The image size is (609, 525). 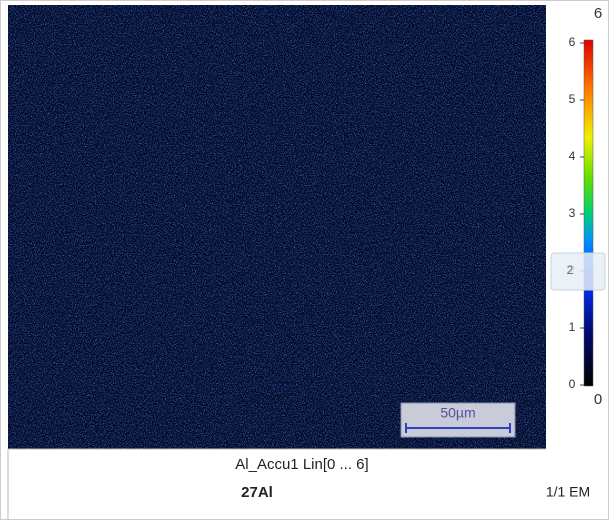 I want to click on colorbar-tick-label: 4, so click(x=572, y=156).